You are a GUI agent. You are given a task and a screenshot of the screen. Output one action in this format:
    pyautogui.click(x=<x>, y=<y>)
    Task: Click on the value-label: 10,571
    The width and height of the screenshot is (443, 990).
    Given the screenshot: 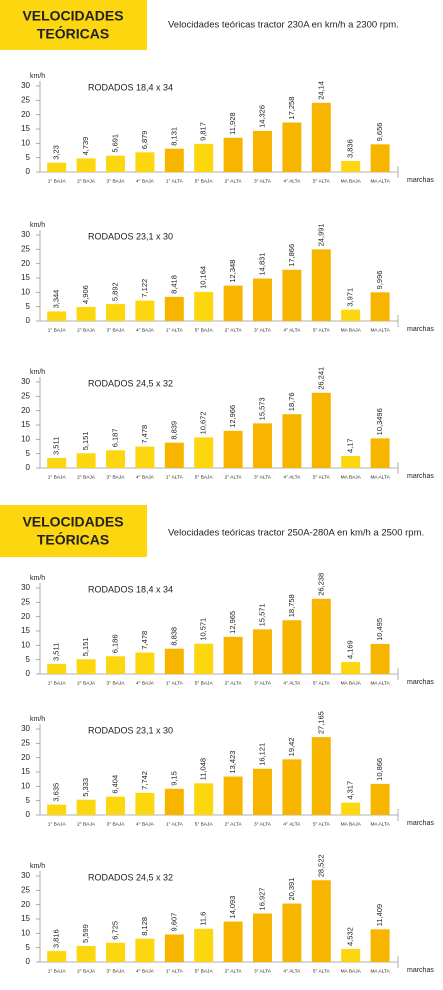 What is the action you would take?
    pyautogui.click(x=203, y=629)
    